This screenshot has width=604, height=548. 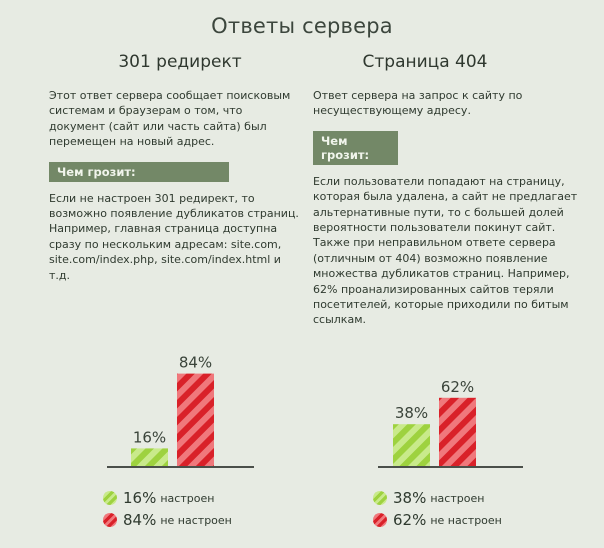 I want to click on legend-item-not-configured: 62% не настроен, so click(x=437, y=520).